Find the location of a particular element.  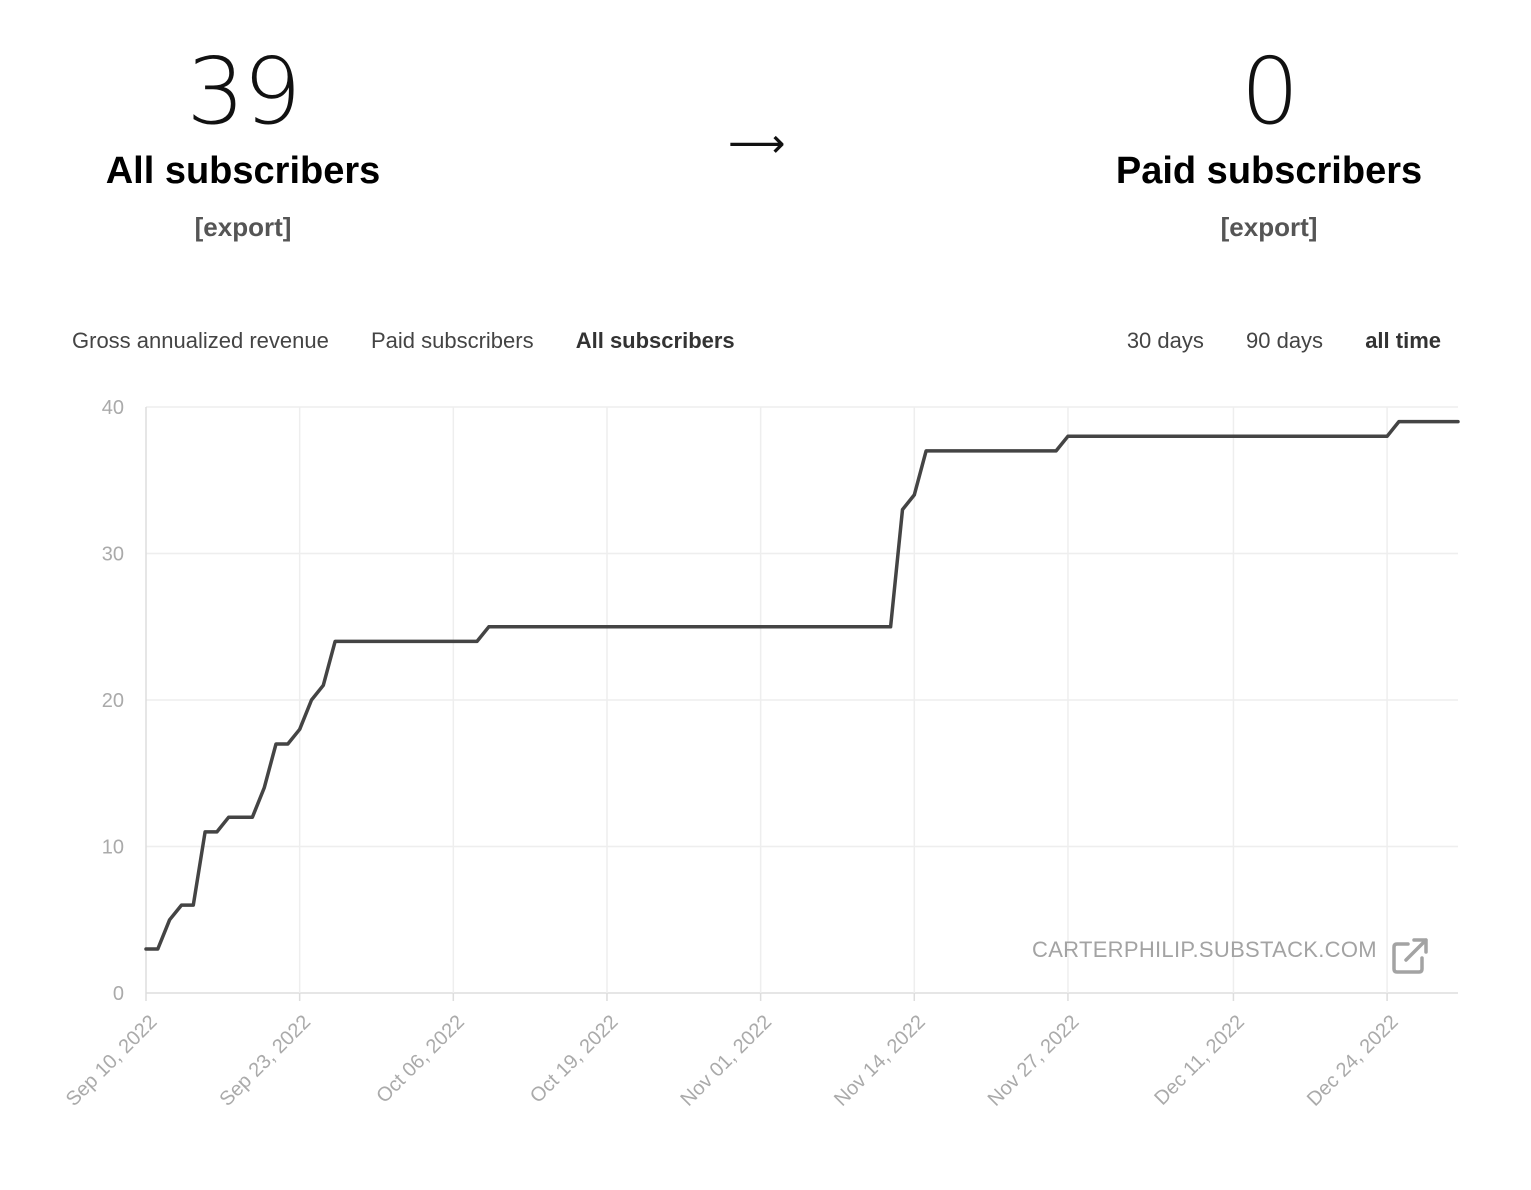

x-tick-label: Sep 23, 2022 is located at coordinates (265, 1061).